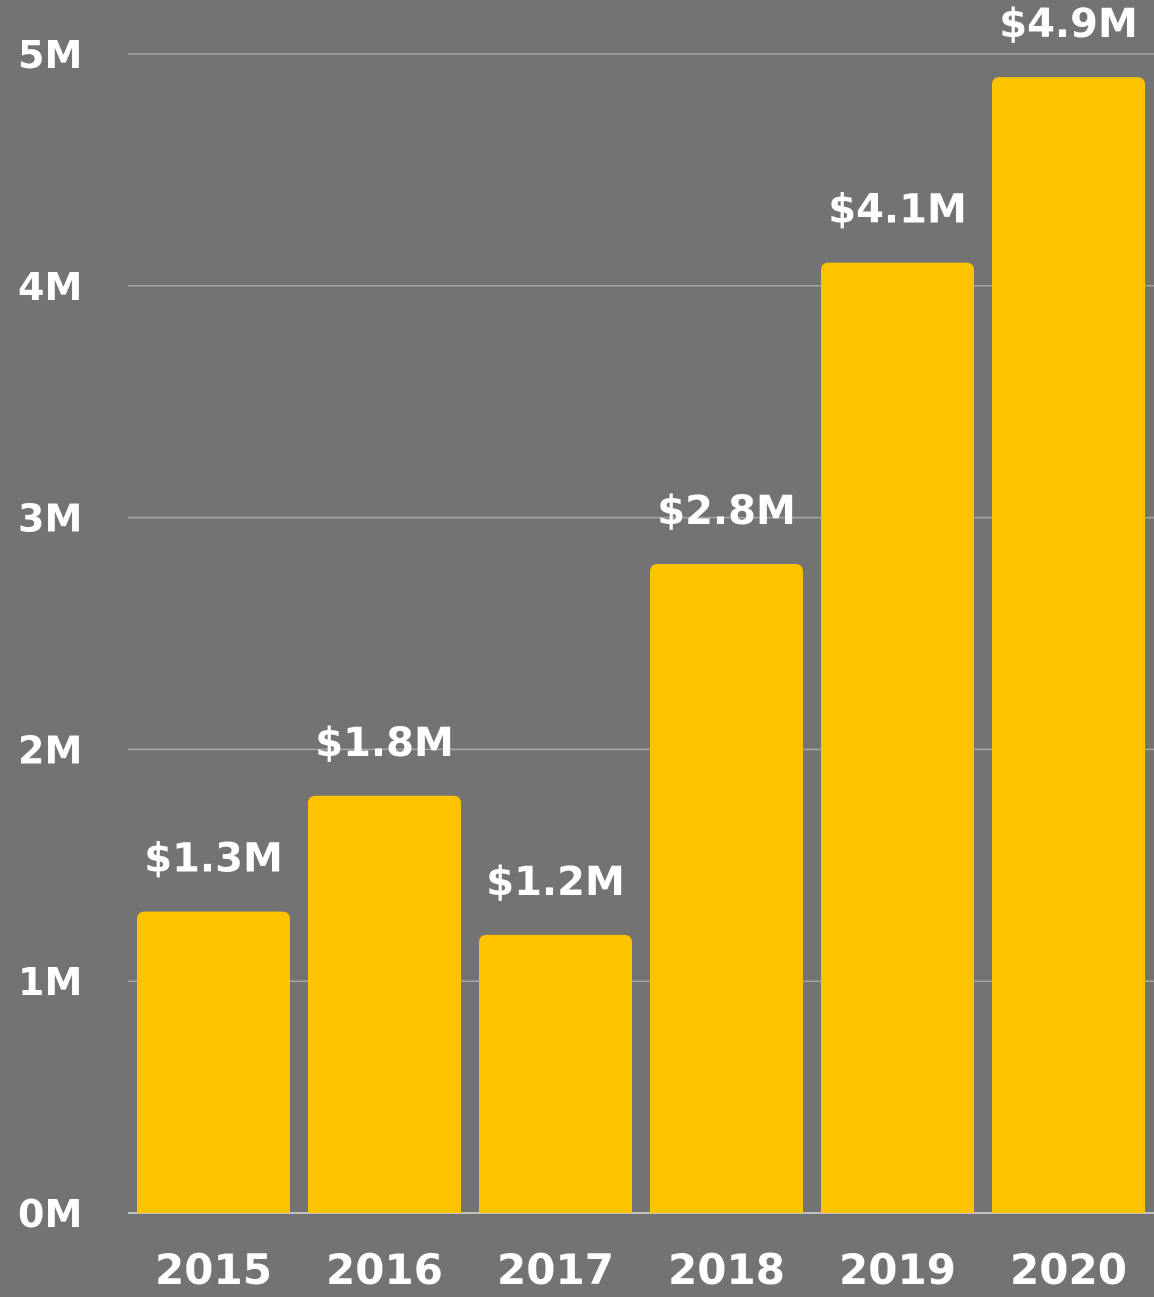  I want to click on x-category-label-2016: 2016, so click(384, 1269).